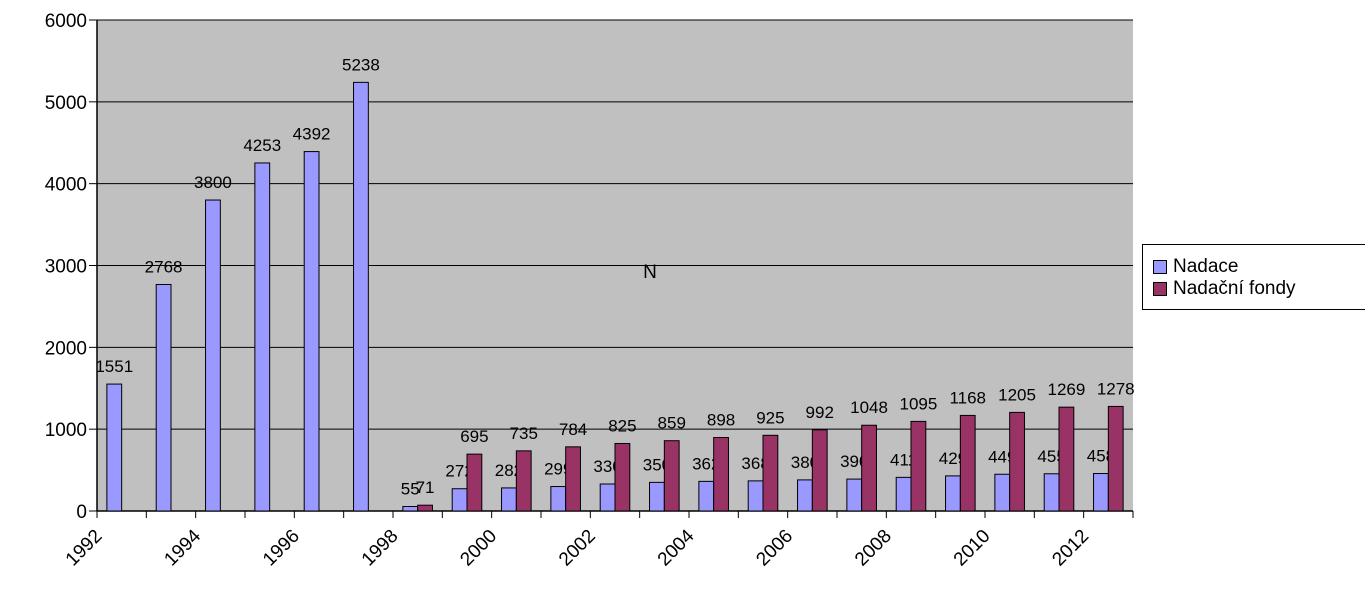 This screenshot has height=589, width=1365. What do you see at coordinates (967, 397) in the screenshot?
I see `data-label: 1168` at bounding box center [967, 397].